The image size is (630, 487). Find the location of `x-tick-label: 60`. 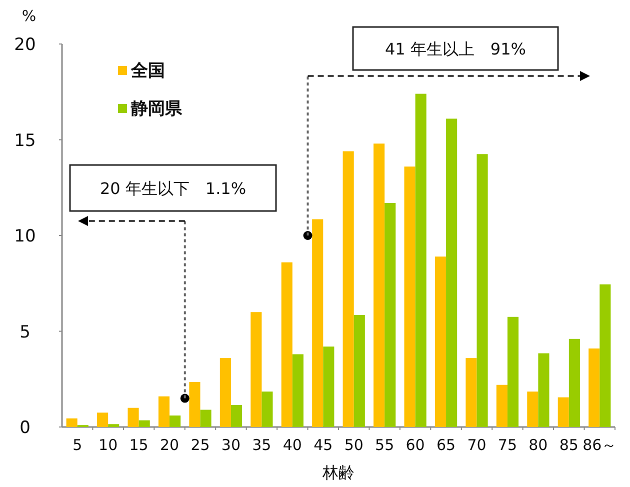

x-tick-label: 60 is located at coordinates (415, 445).